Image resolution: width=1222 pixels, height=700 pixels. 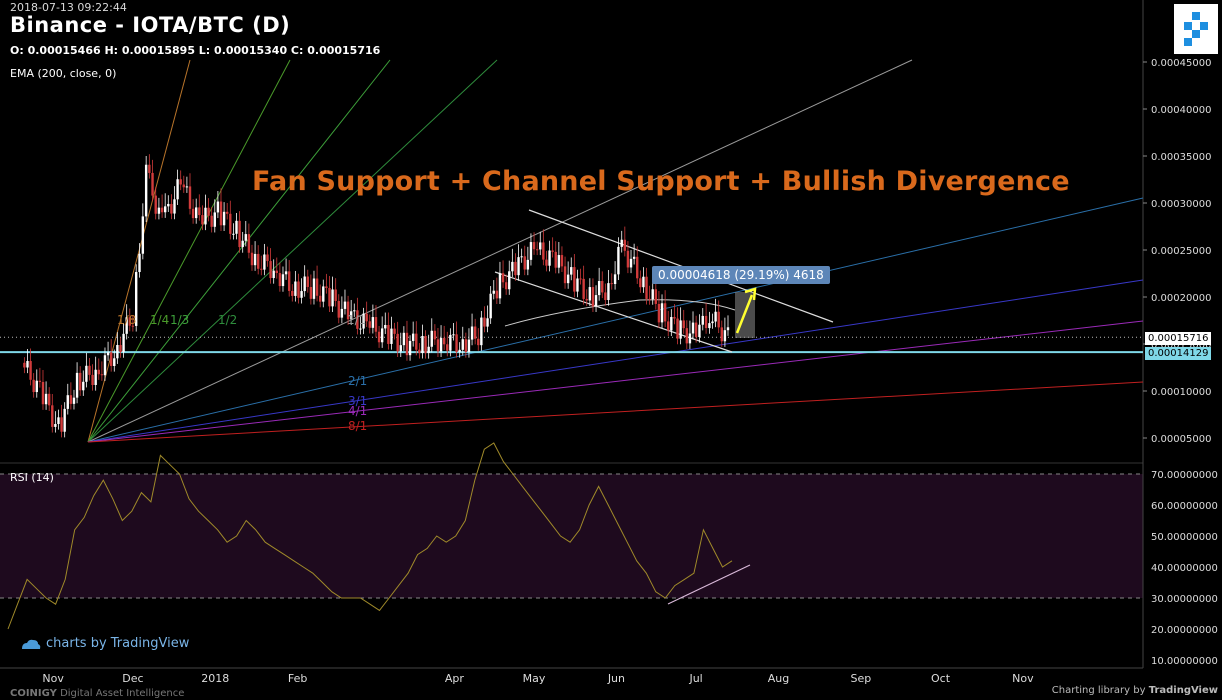 What do you see at coordinates (1181, 439) in the screenshot?
I see `price-tick-label: 0.00005000` at bounding box center [1181, 439].